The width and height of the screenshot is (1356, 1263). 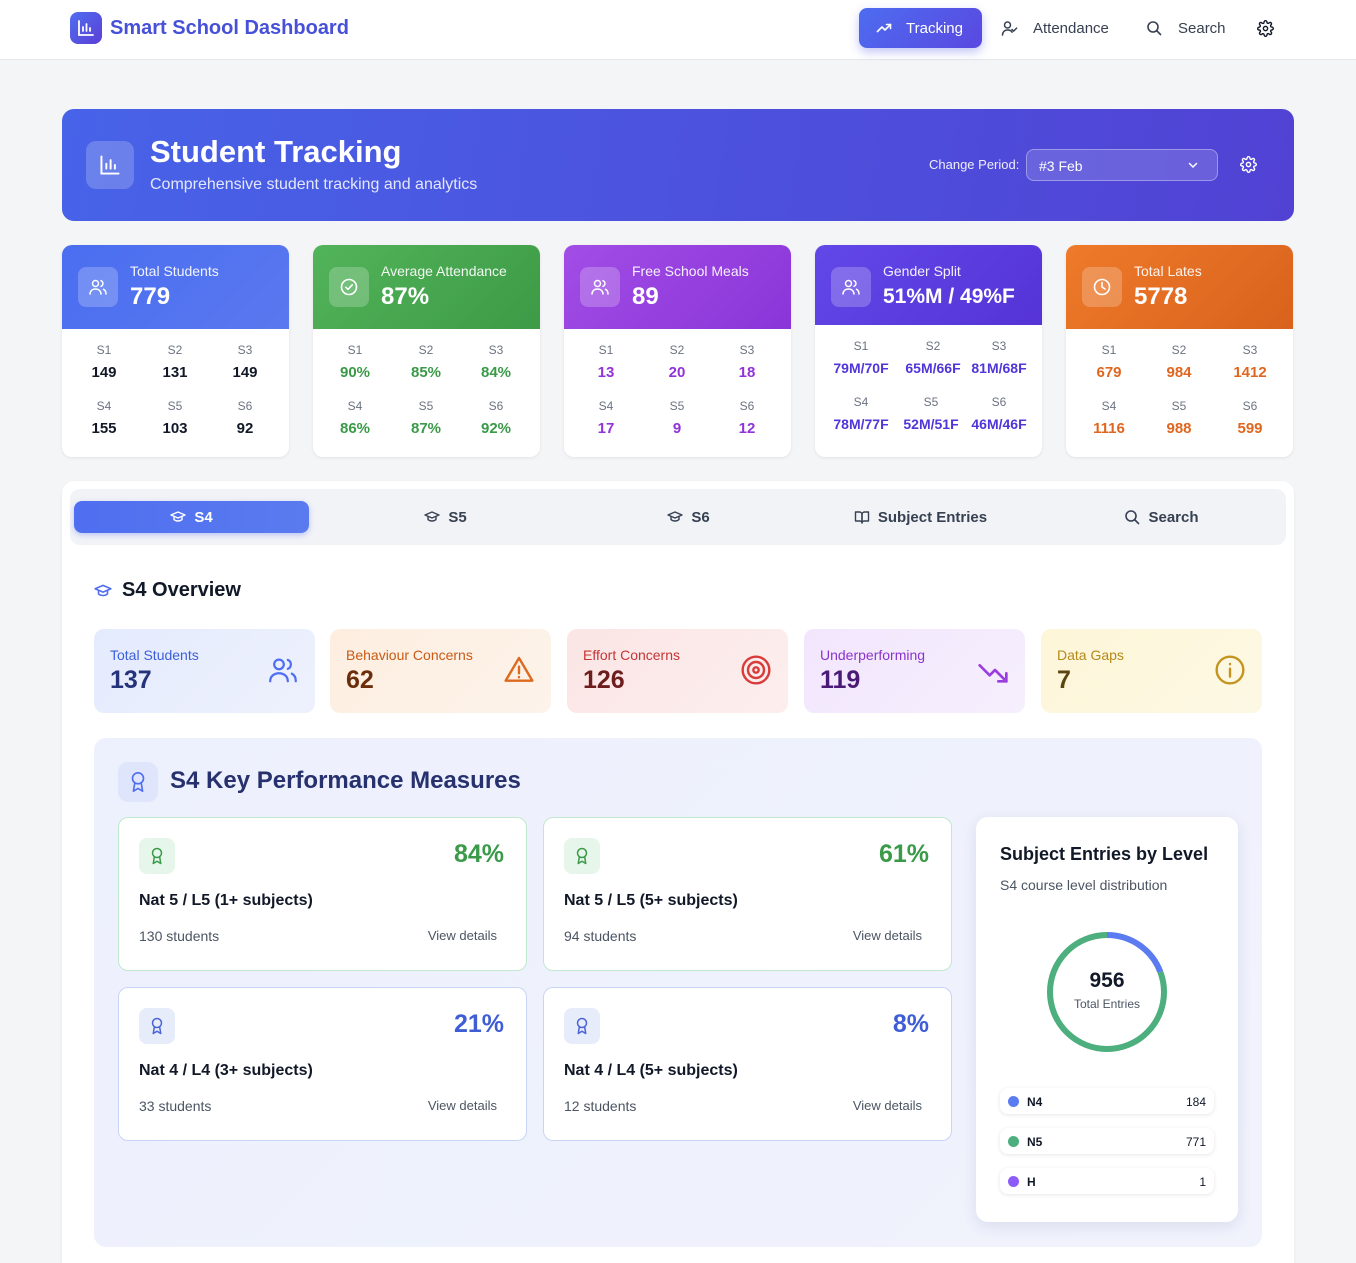 What do you see at coordinates (920, 517) in the screenshot?
I see `tab-subject-entries: Subject Entries` at bounding box center [920, 517].